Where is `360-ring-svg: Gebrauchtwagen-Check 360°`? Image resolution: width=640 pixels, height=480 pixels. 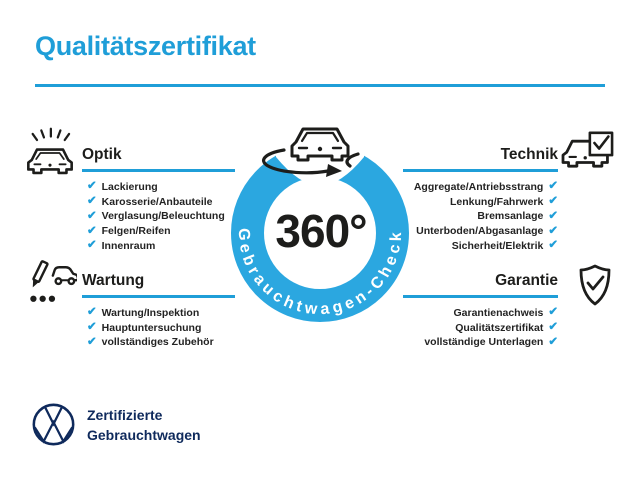
360-ring-svg: Gebrauchtwagen-Check 360° is located at coordinates (320, 222).